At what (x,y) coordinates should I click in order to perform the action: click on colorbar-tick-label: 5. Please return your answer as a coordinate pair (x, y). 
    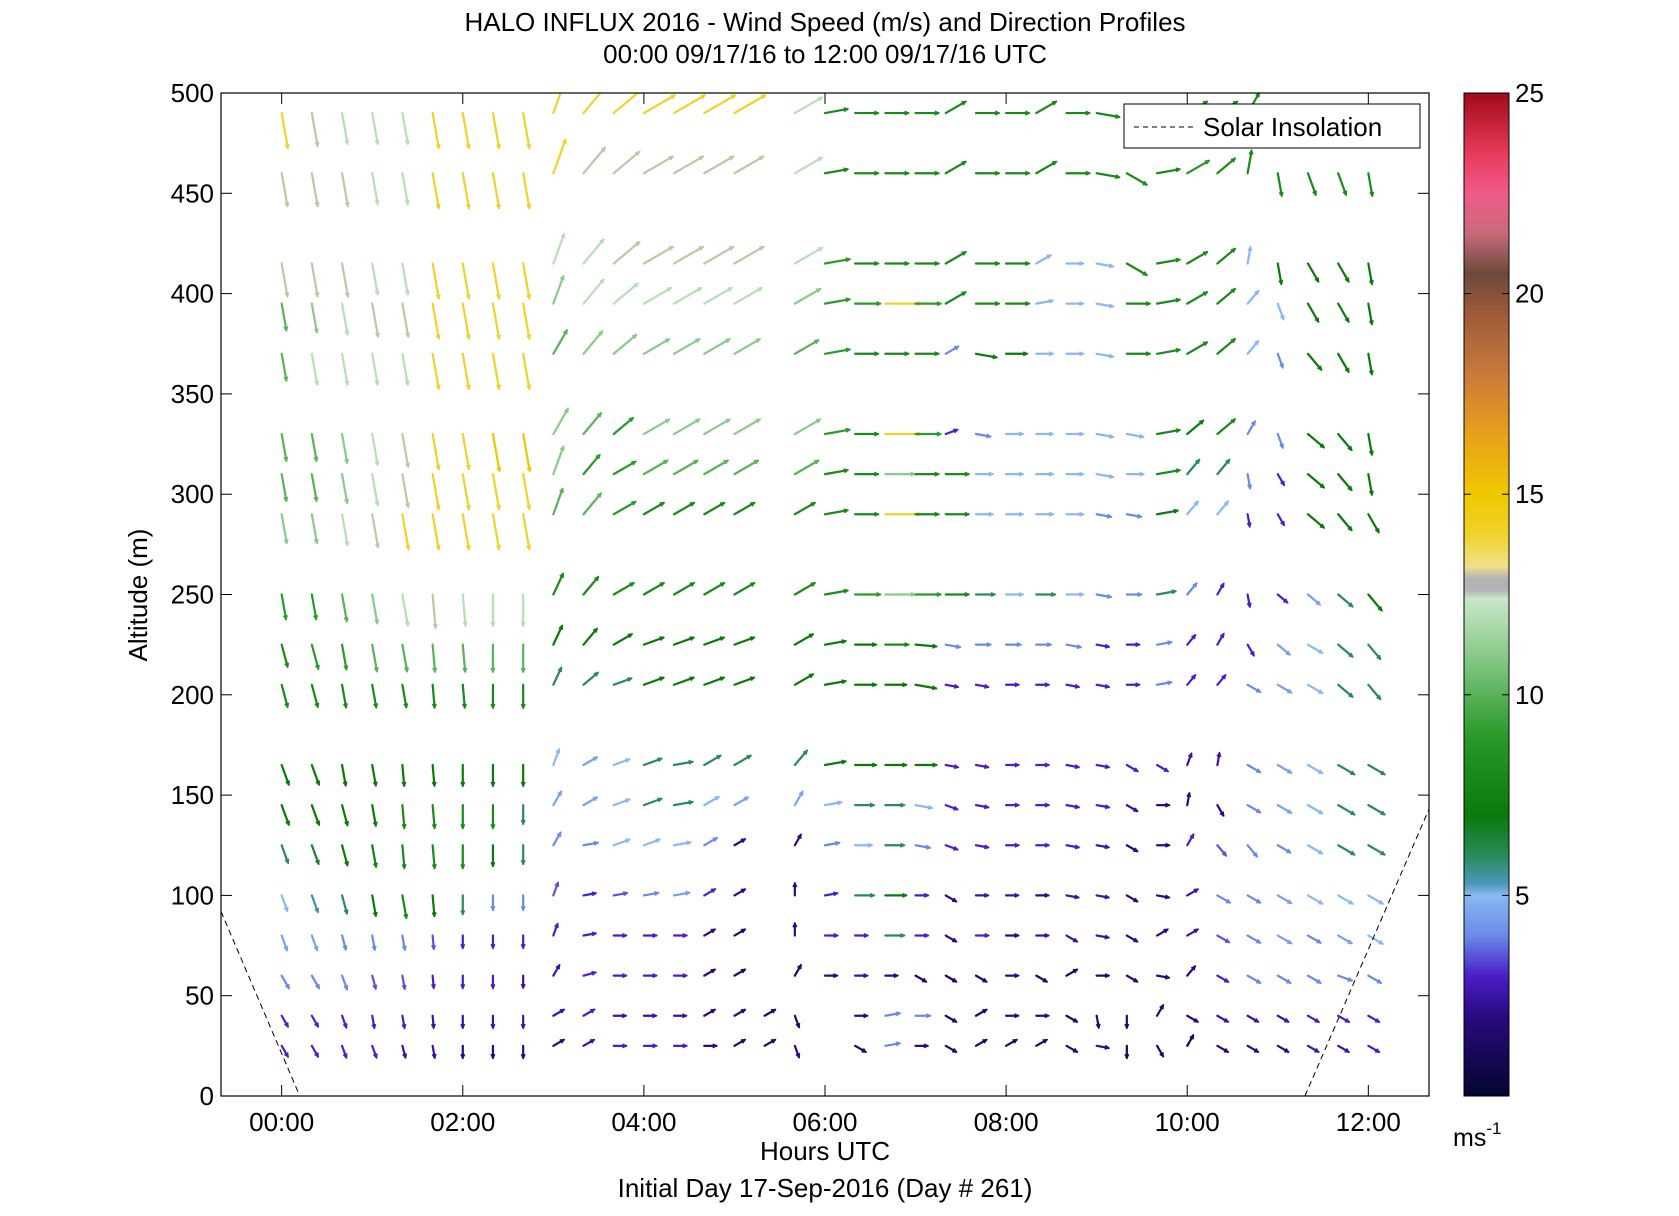
    Looking at the image, I should click on (1522, 895).